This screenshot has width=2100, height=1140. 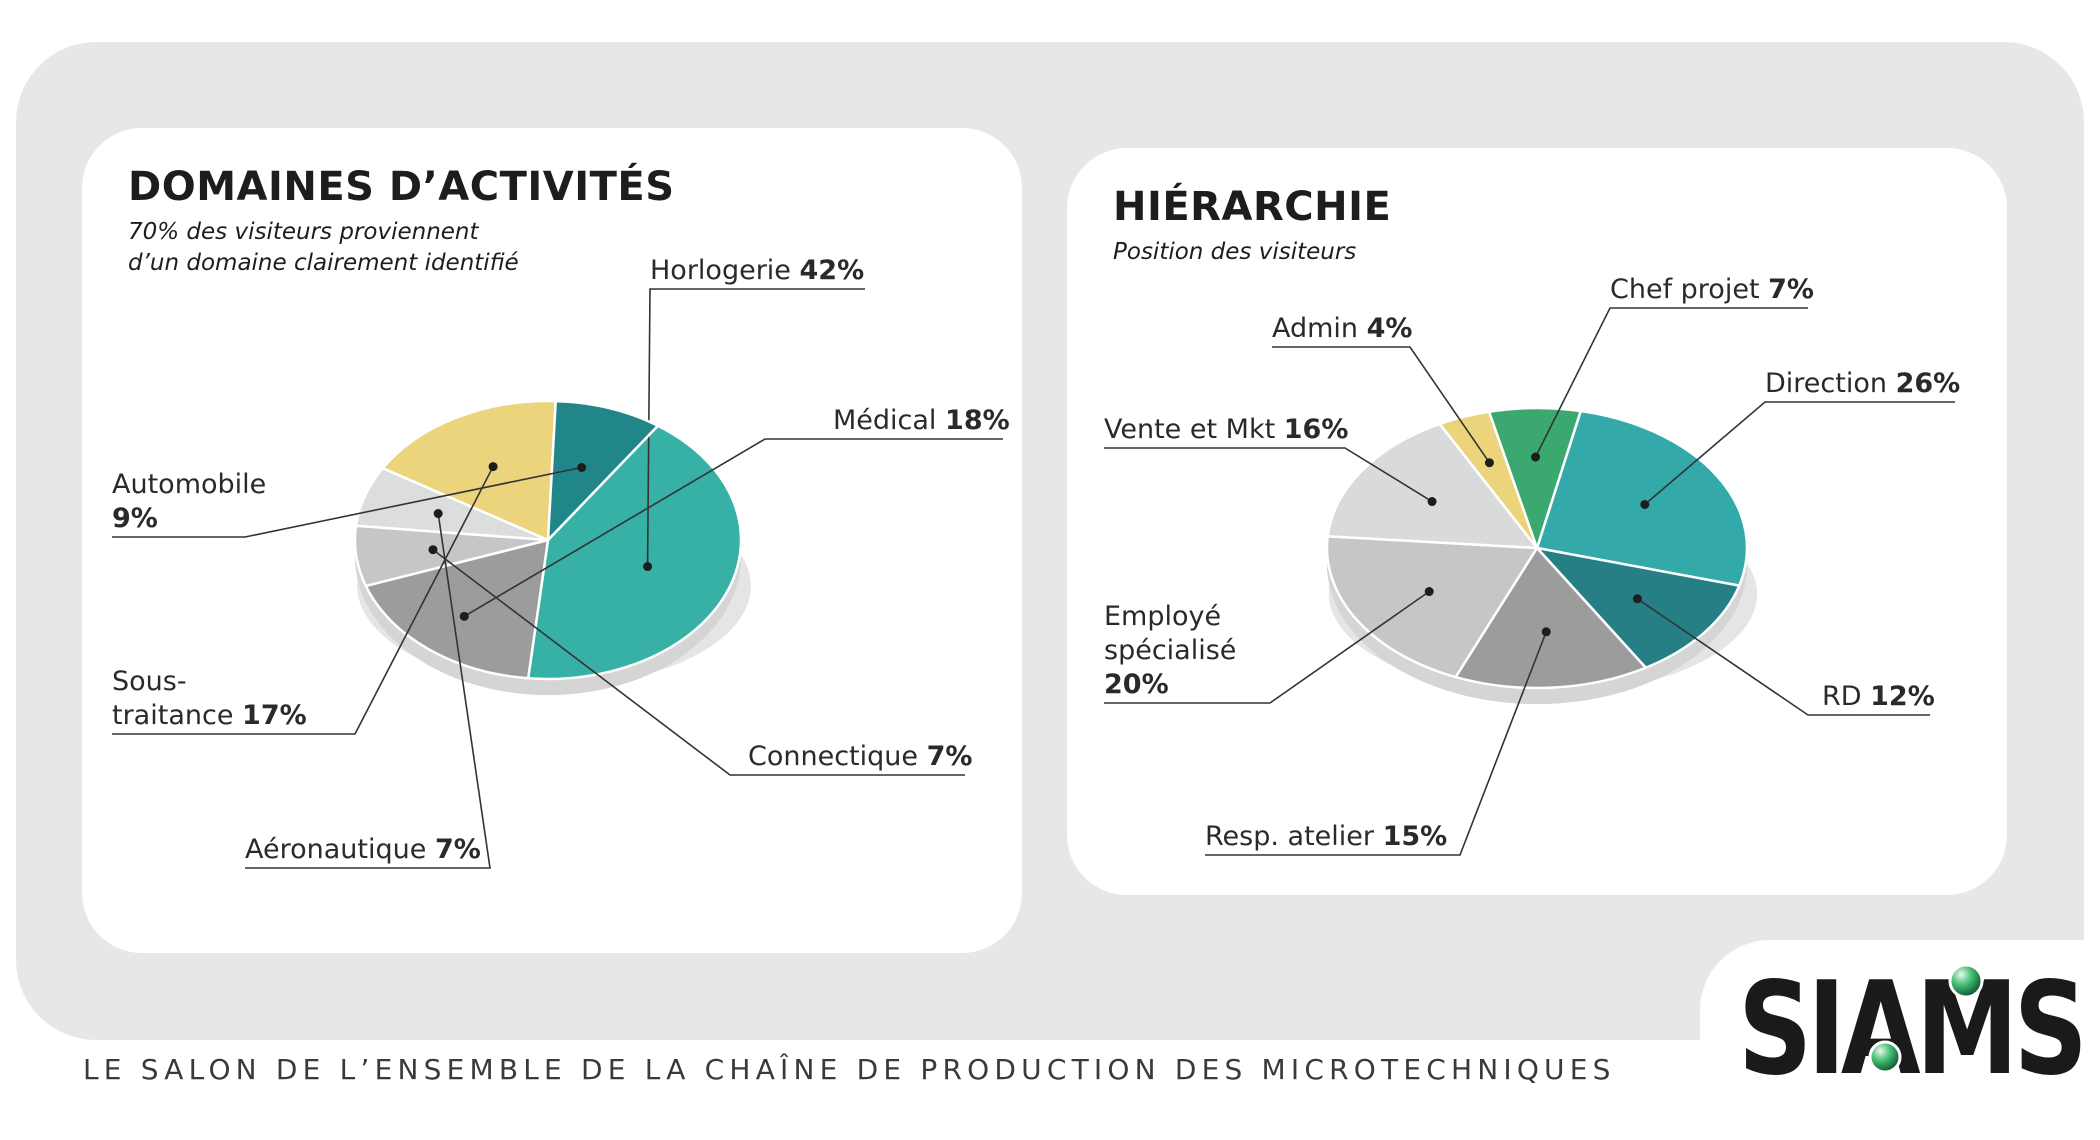 What do you see at coordinates (458, 849) in the screenshot?
I see `slice-value-aeronautique: 7%` at bounding box center [458, 849].